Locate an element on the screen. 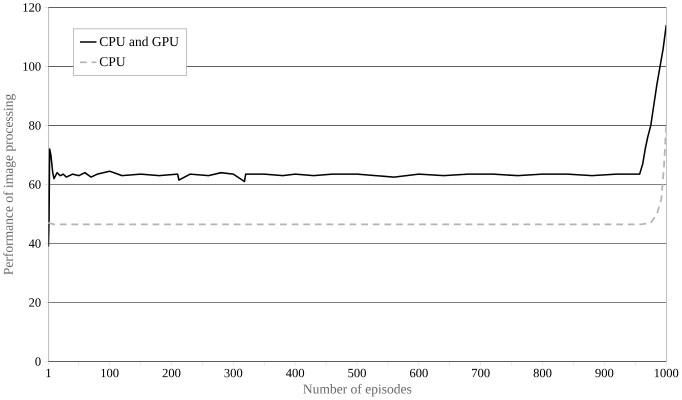 This screenshot has width=682, height=400. y-tick-label: 60 is located at coordinates (35, 184).